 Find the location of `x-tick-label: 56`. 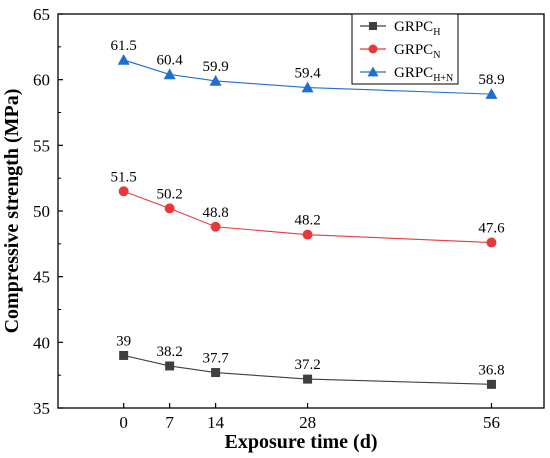

x-tick-label: 56 is located at coordinates (491, 422).